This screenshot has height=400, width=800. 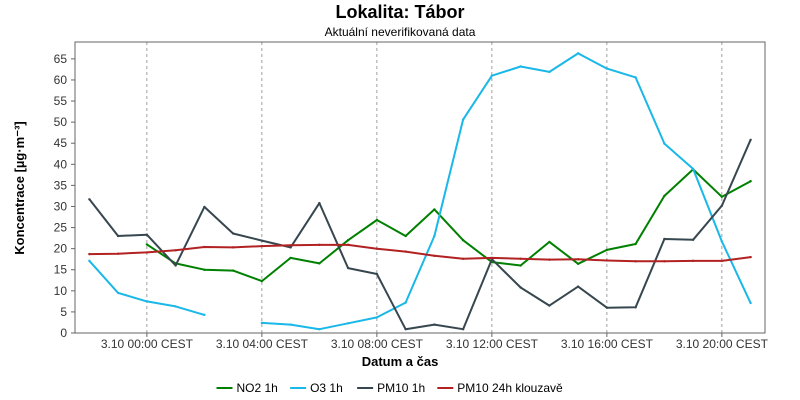 What do you see at coordinates (400, 361) in the screenshot?
I see `x-axis-label: Datum a čas` at bounding box center [400, 361].